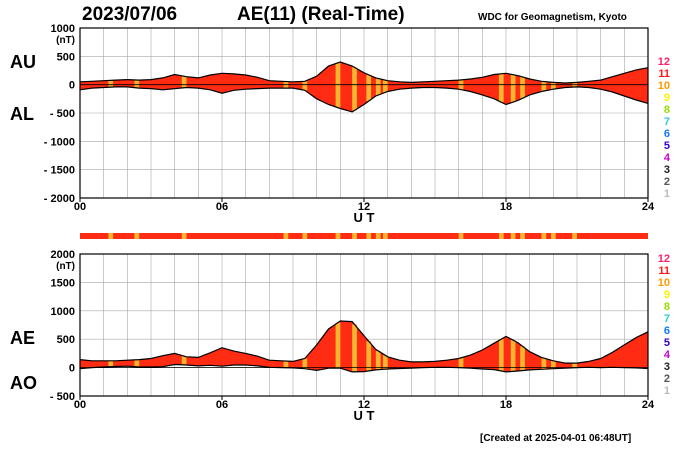 This screenshot has width=700, height=450. What do you see at coordinates (62, 114) in the screenshot?
I see `y-tick-label-upper-3: - 500` at bounding box center [62, 114].